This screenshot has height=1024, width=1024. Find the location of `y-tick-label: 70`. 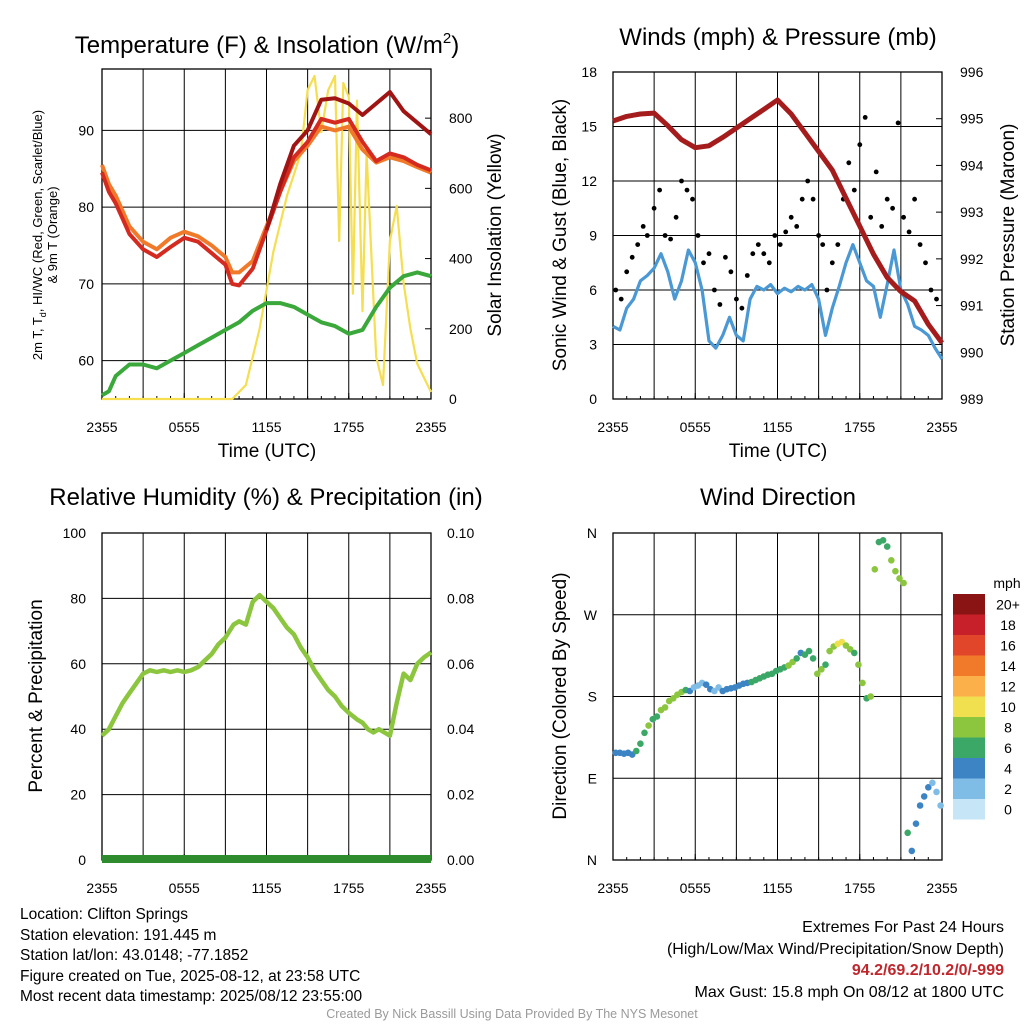

y-tick-label: 70 is located at coordinates (86, 284).